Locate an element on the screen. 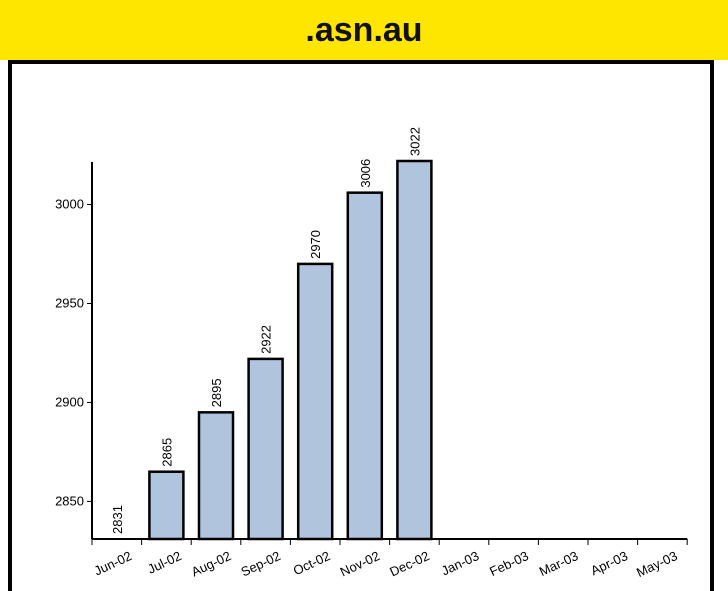 The width and height of the screenshot is (728, 591). data-label: 3022 is located at coordinates (414, 141).